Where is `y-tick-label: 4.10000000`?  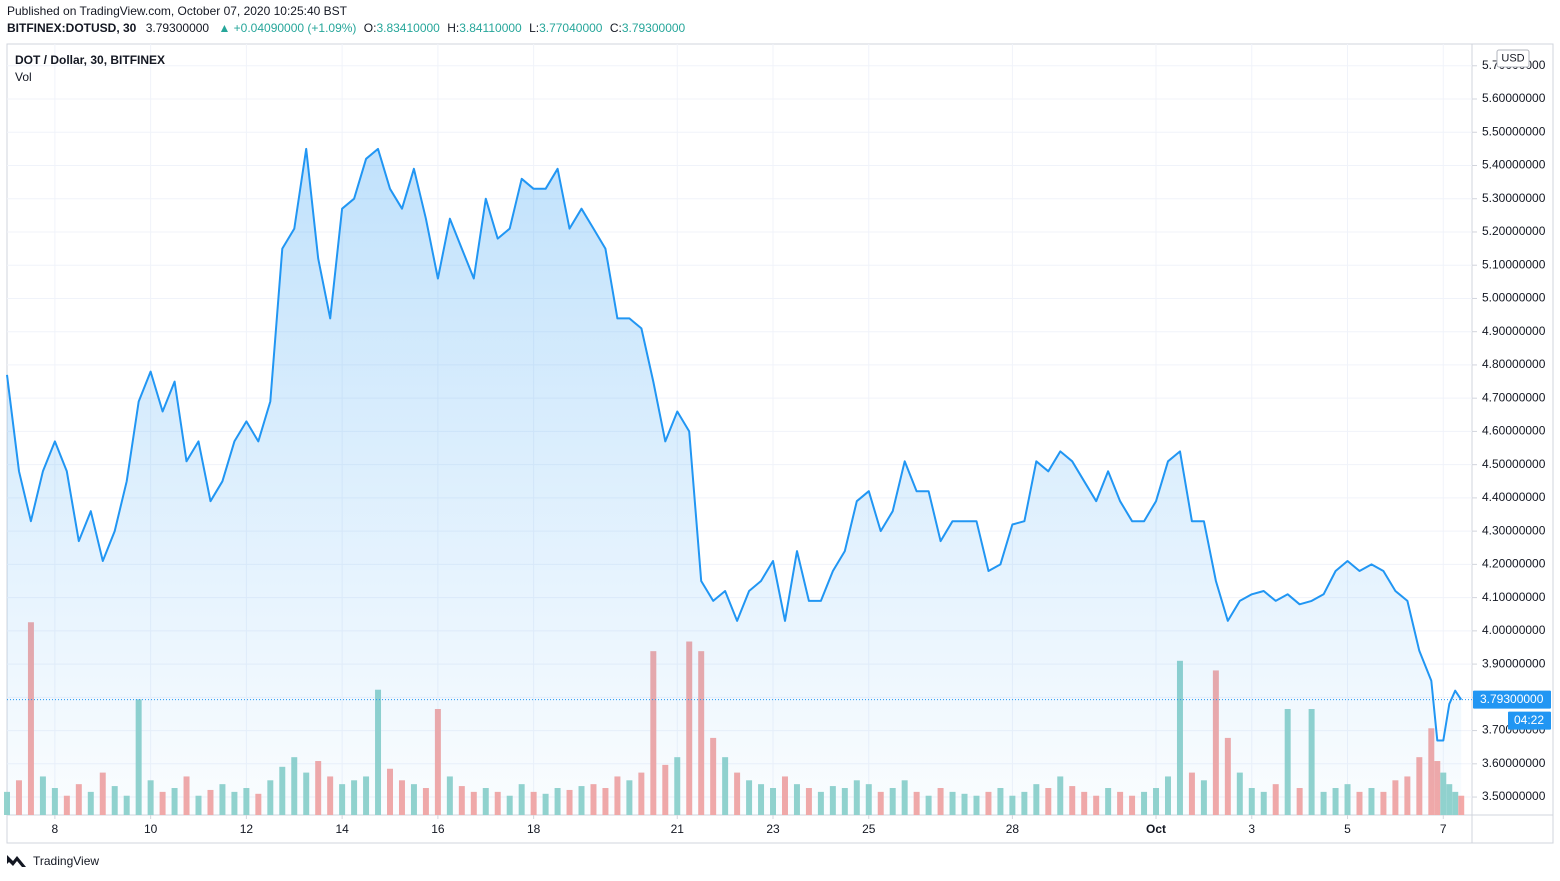 y-tick-label: 4.10000000 is located at coordinates (1514, 597).